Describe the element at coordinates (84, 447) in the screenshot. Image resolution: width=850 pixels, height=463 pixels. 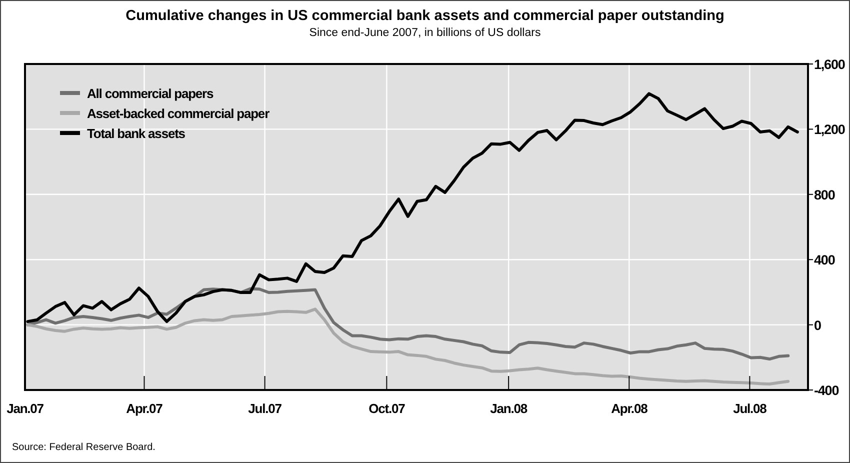
I see `source-note: Source: Federal Reserve Board.` at that location.